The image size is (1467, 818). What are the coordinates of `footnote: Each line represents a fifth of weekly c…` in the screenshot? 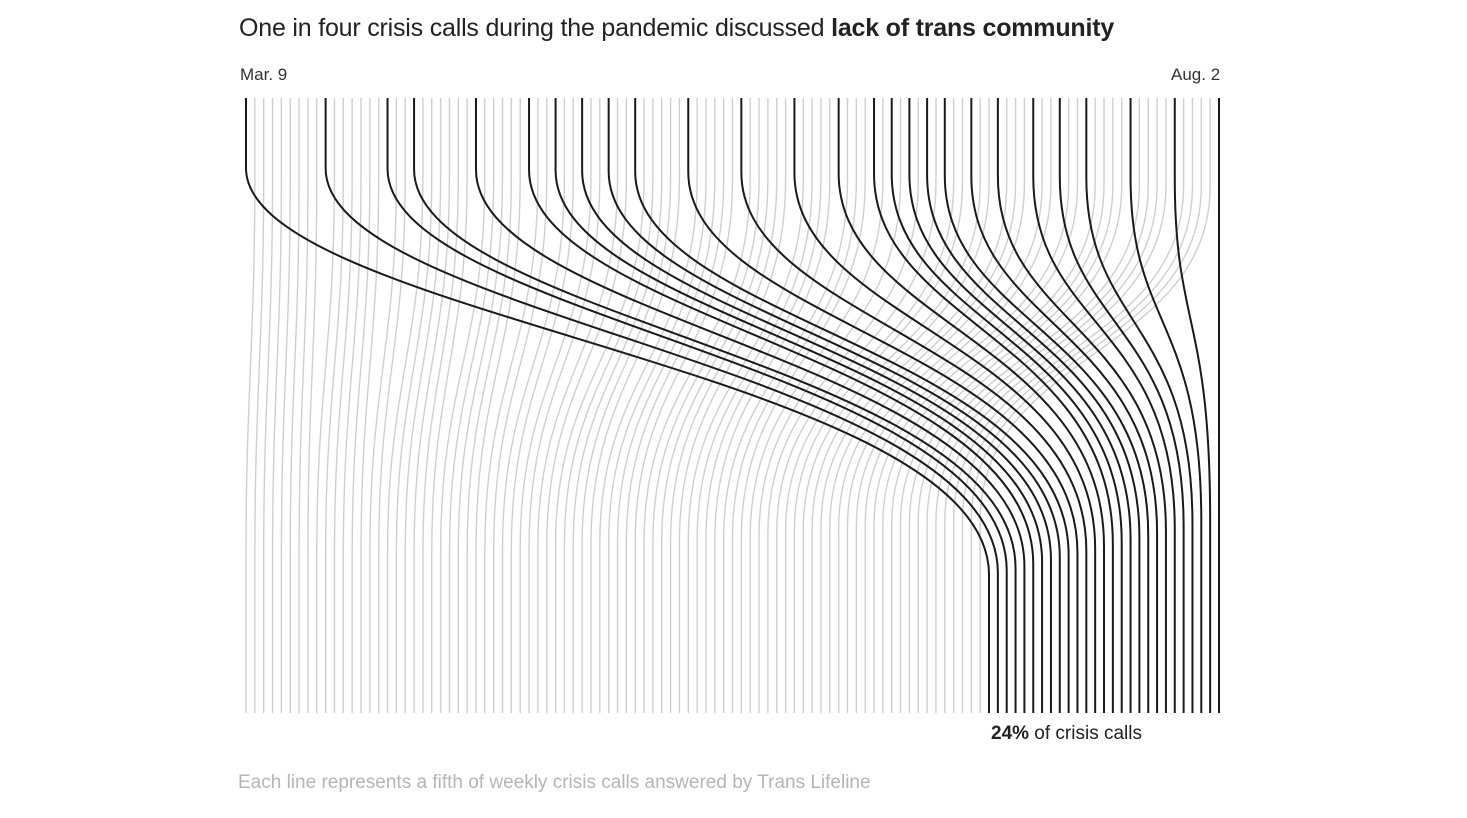 It's located at (554, 782).